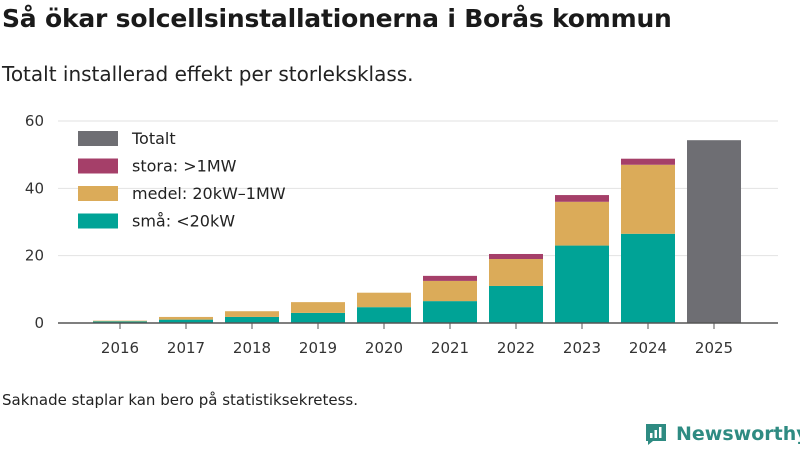 The height and width of the screenshot is (450, 800). I want to click on x-tick-label-2018: 2018, so click(252, 348).